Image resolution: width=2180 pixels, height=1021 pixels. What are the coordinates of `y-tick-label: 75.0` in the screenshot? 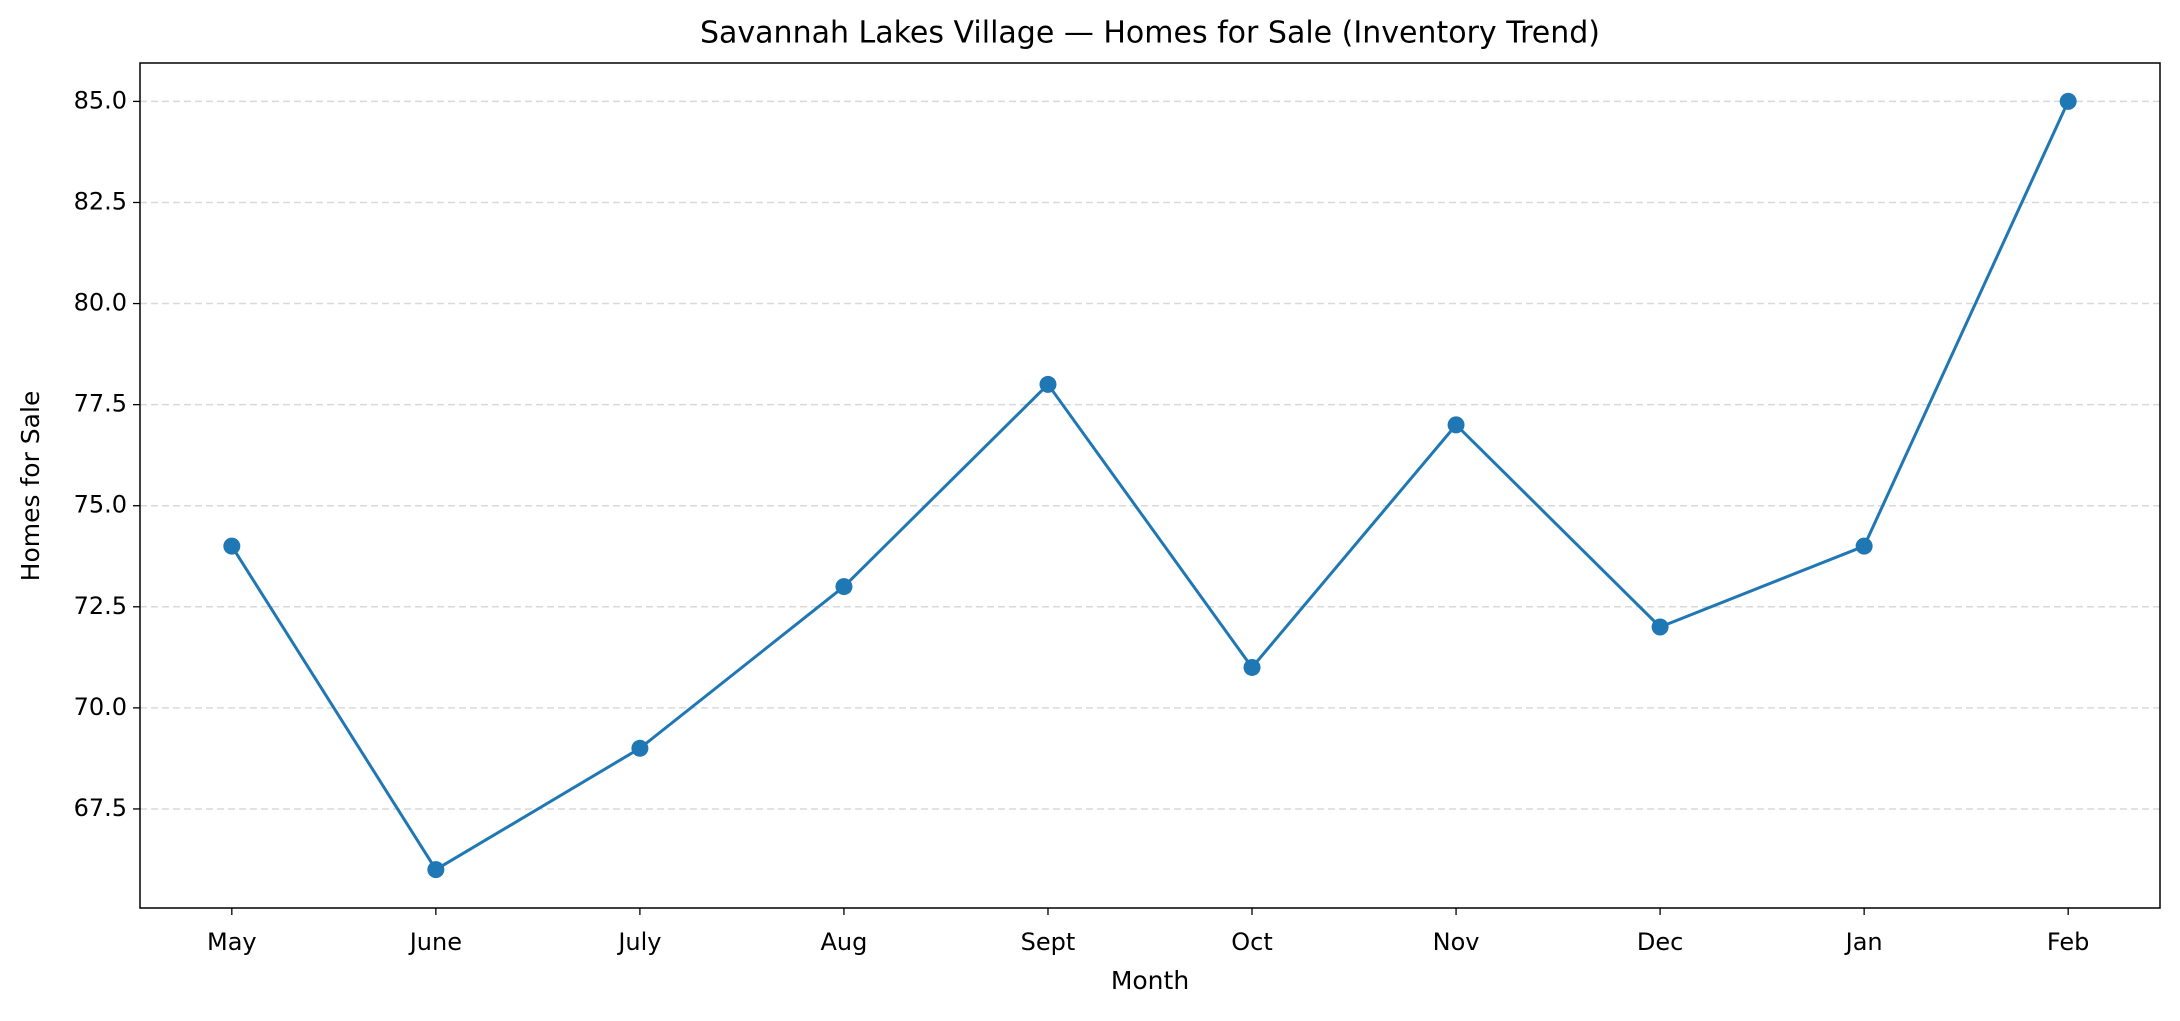 It's located at (100, 505).